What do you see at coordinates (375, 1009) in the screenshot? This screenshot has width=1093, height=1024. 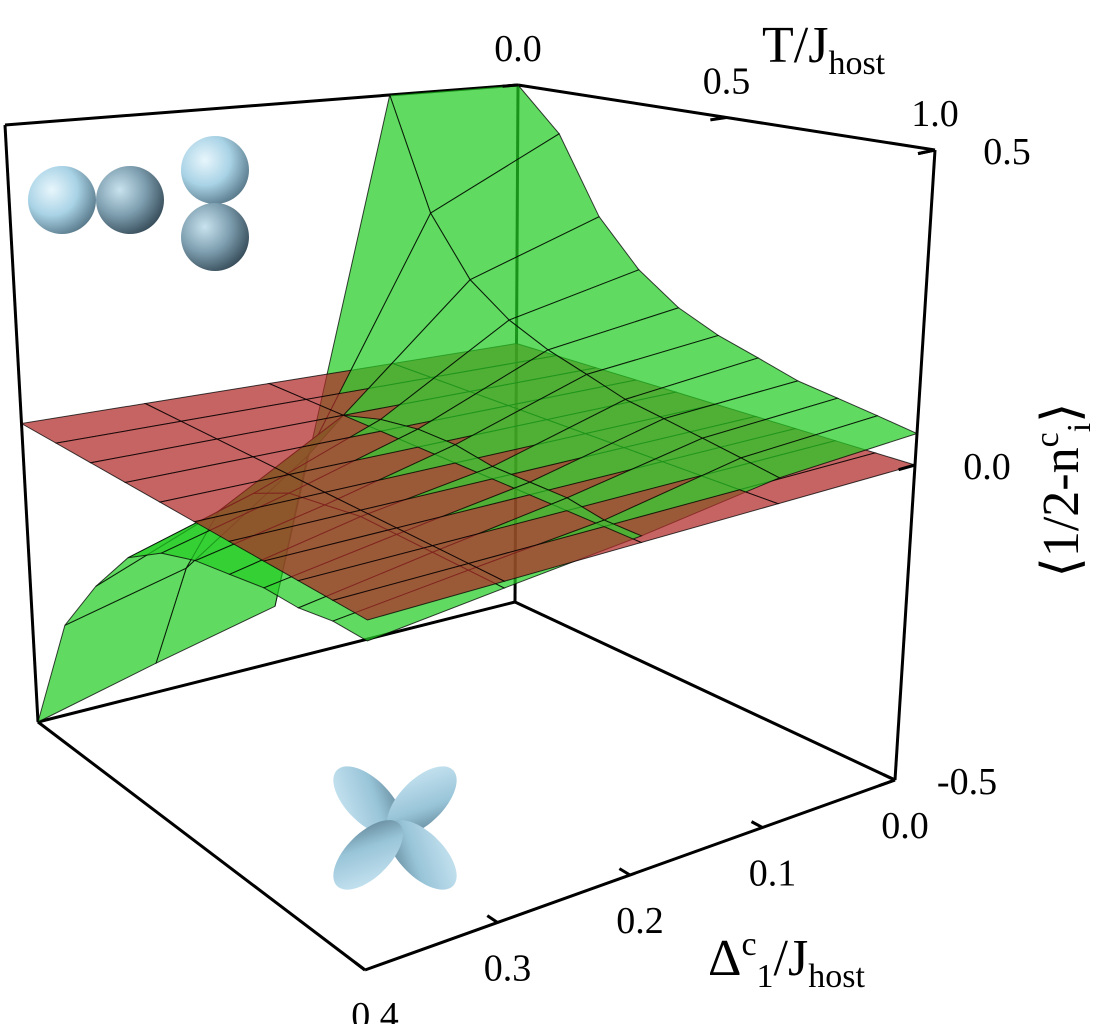 I see `y-tick-label: 0.4` at bounding box center [375, 1009].